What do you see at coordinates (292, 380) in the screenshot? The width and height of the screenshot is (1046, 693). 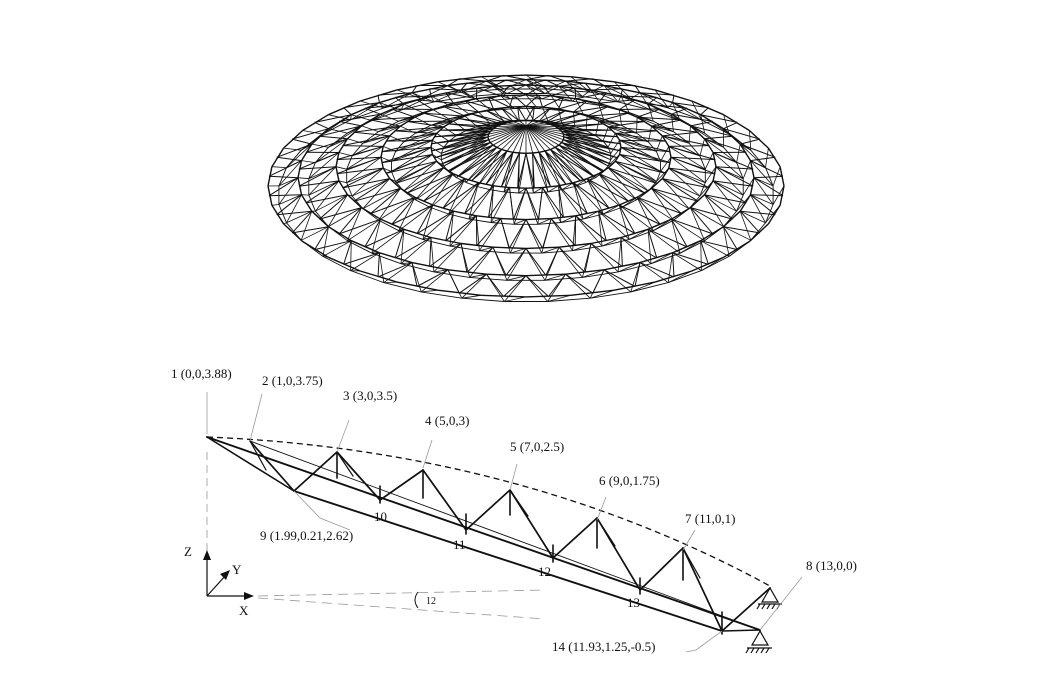 I see `node-label-2: 2 (1,0,3.75)` at bounding box center [292, 380].